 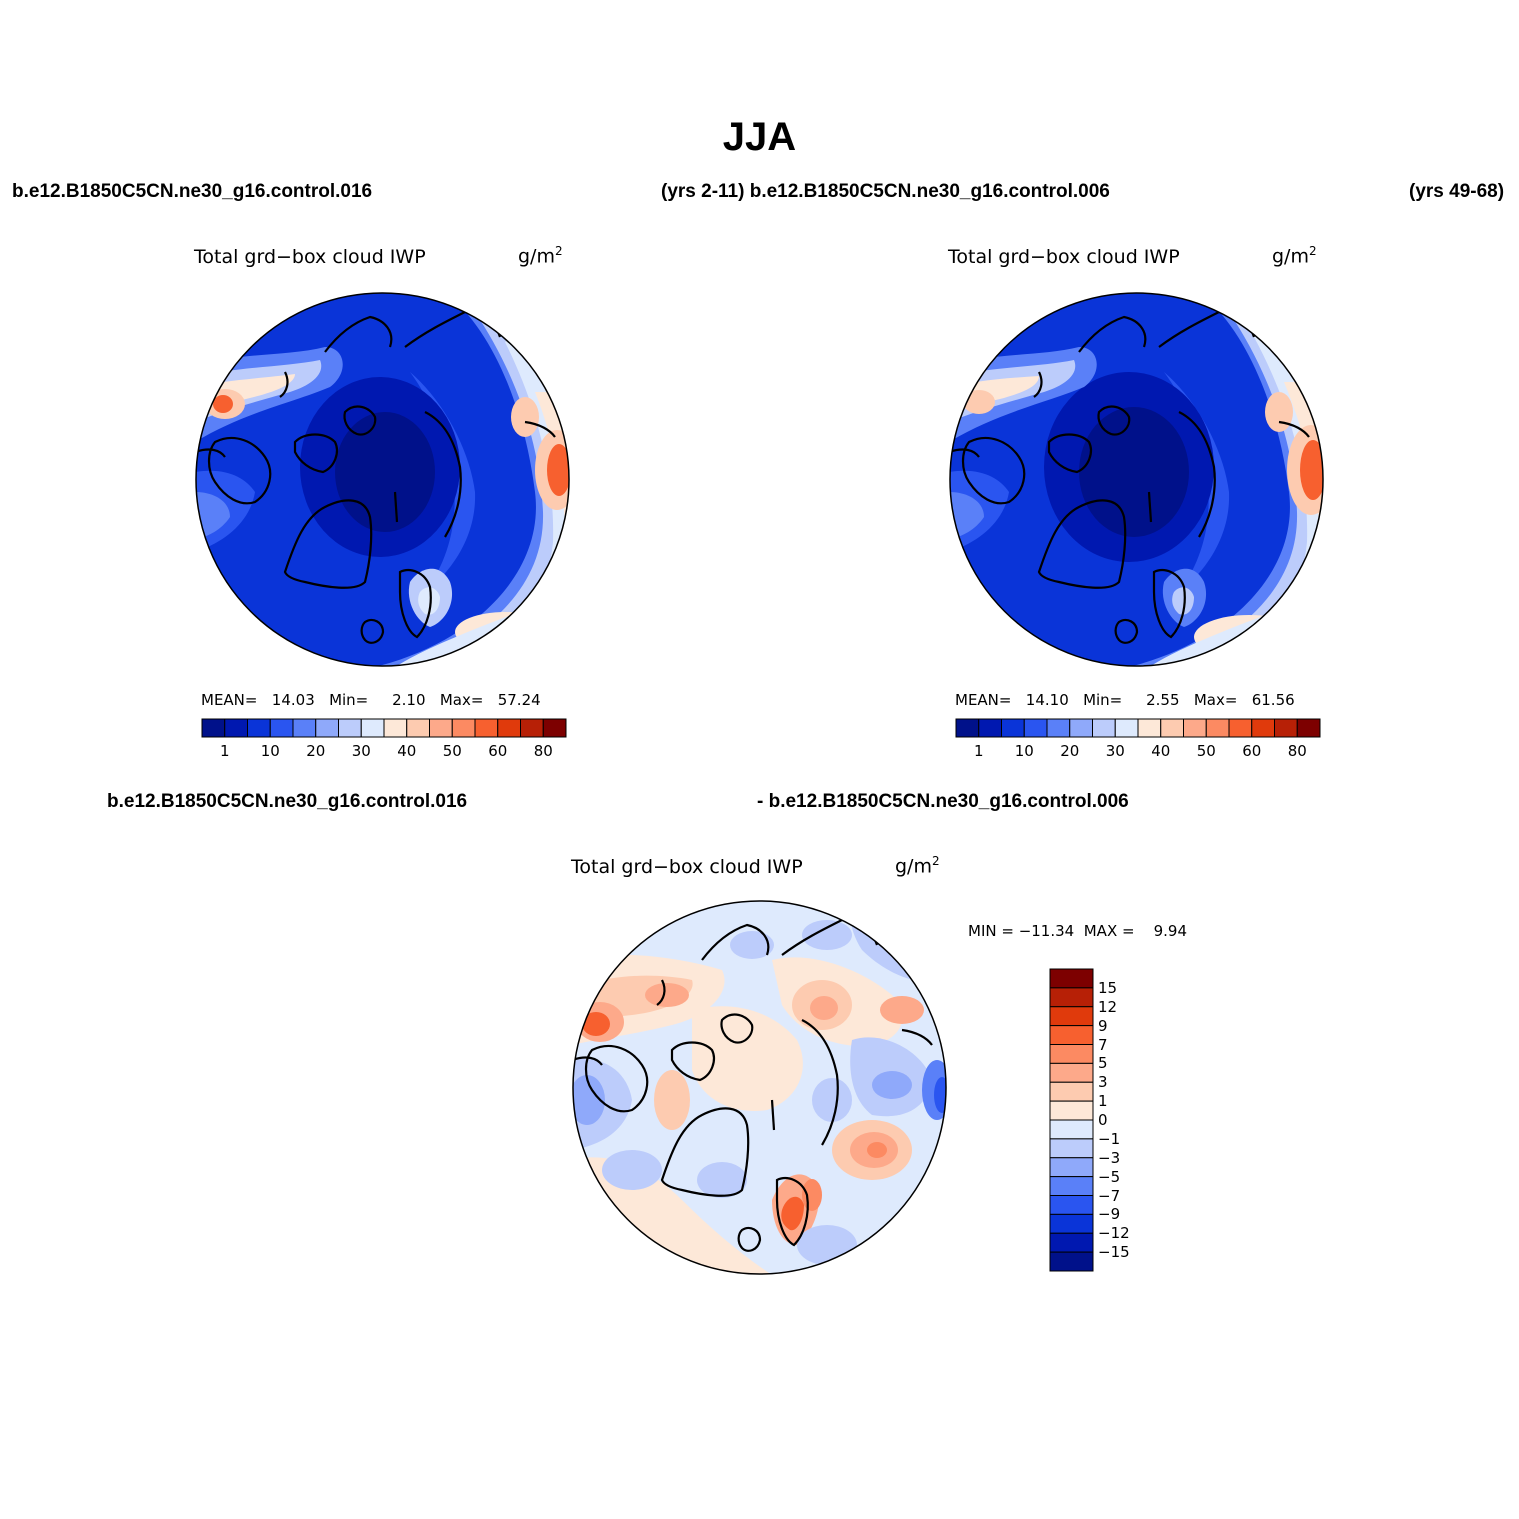 What do you see at coordinates (1103, 1063) in the screenshot?
I see `colorbar-tick-label: 5` at bounding box center [1103, 1063].